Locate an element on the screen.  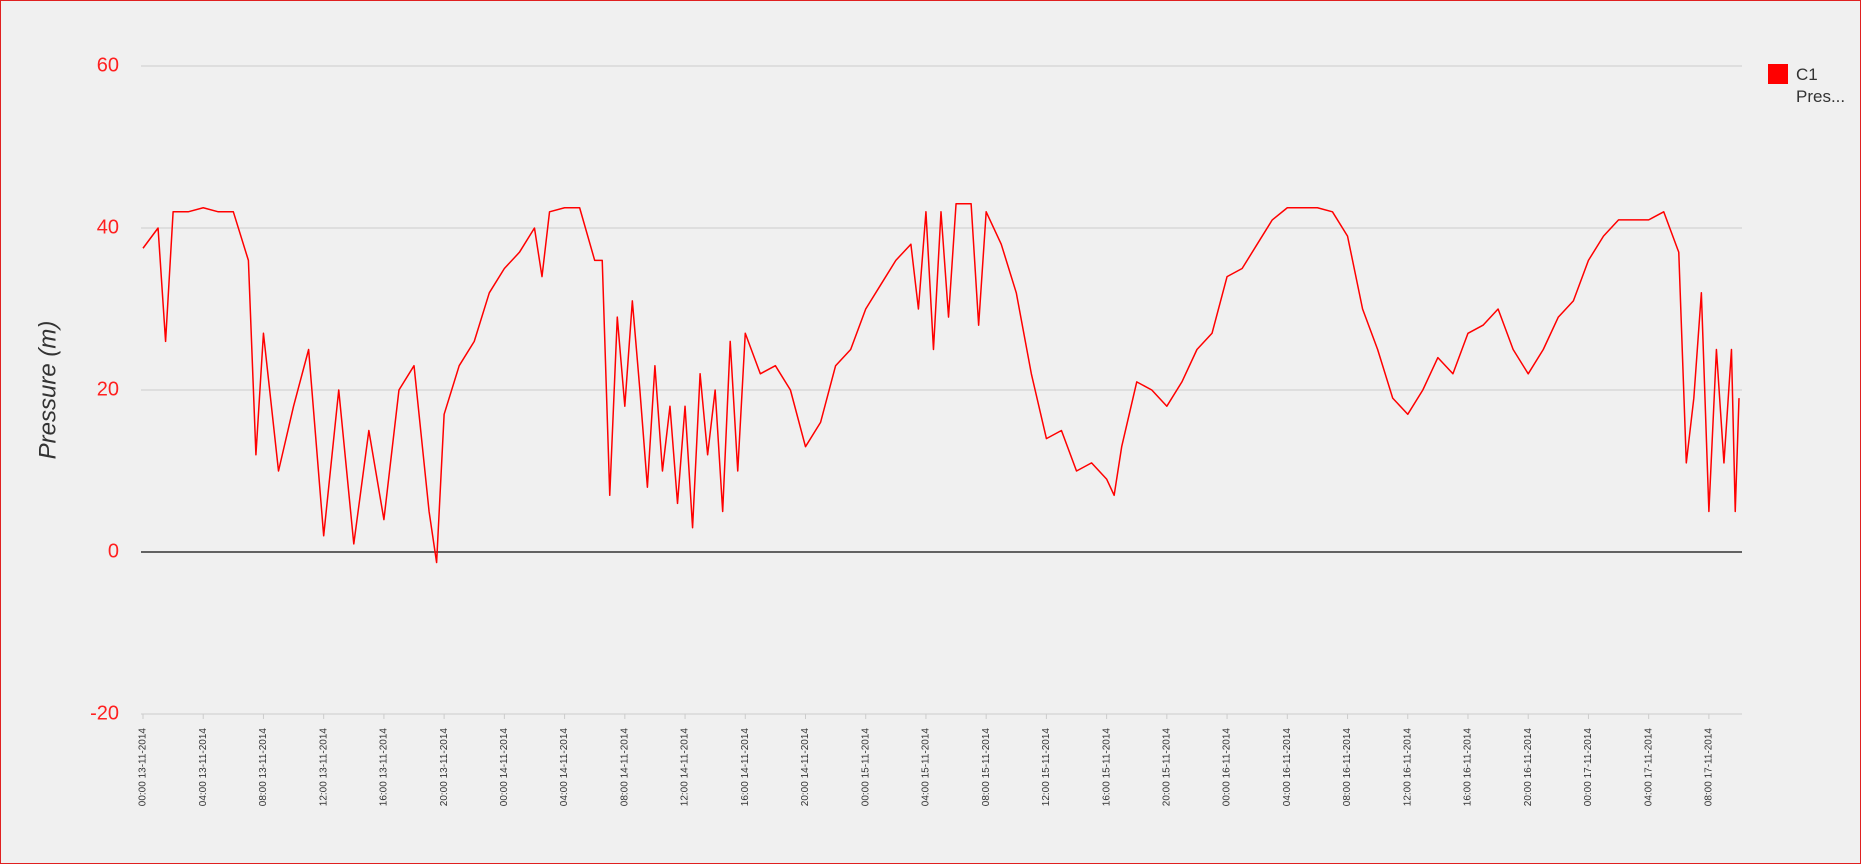
x-tick-label: 20:00 15-11-2014 is located at coordinates (1166, 767).